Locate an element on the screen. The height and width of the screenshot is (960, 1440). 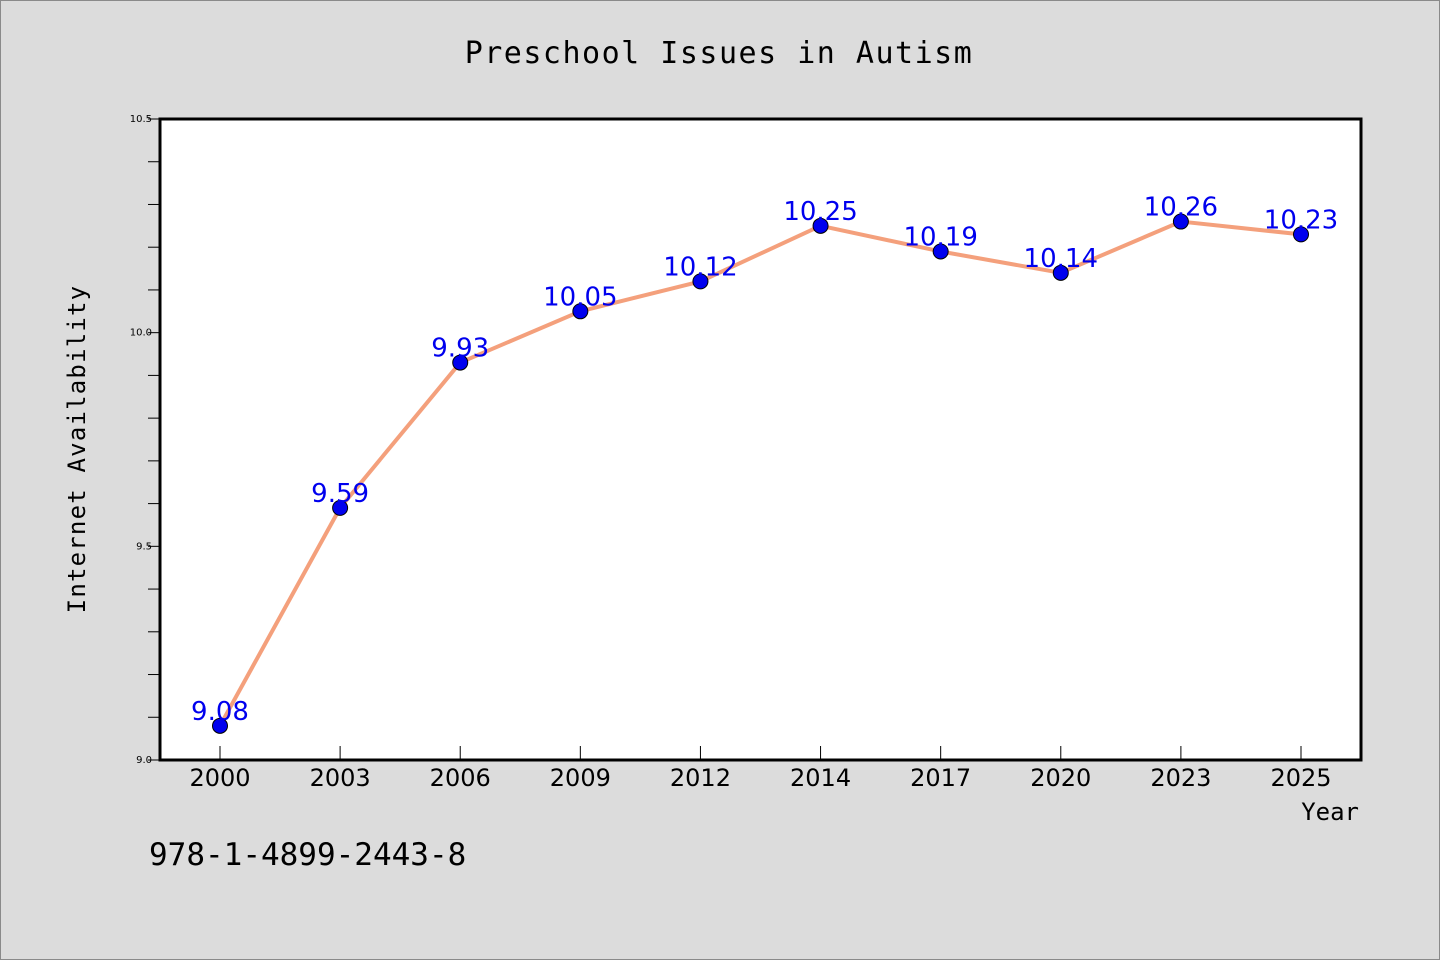
x-axis-ticks is located at coordinates (760, 753).